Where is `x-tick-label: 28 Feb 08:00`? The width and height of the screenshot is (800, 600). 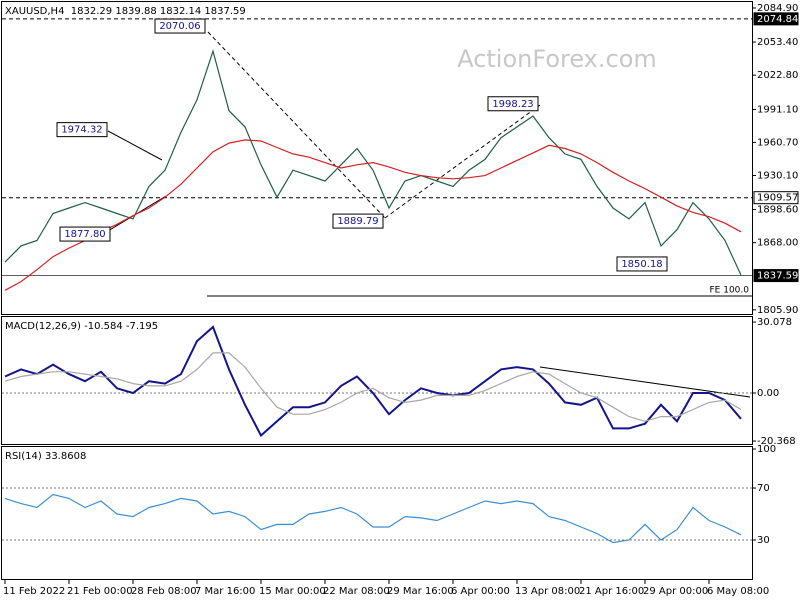
x-tick-label: 28 Feb 08:00 is located at coordinates (164, 591).